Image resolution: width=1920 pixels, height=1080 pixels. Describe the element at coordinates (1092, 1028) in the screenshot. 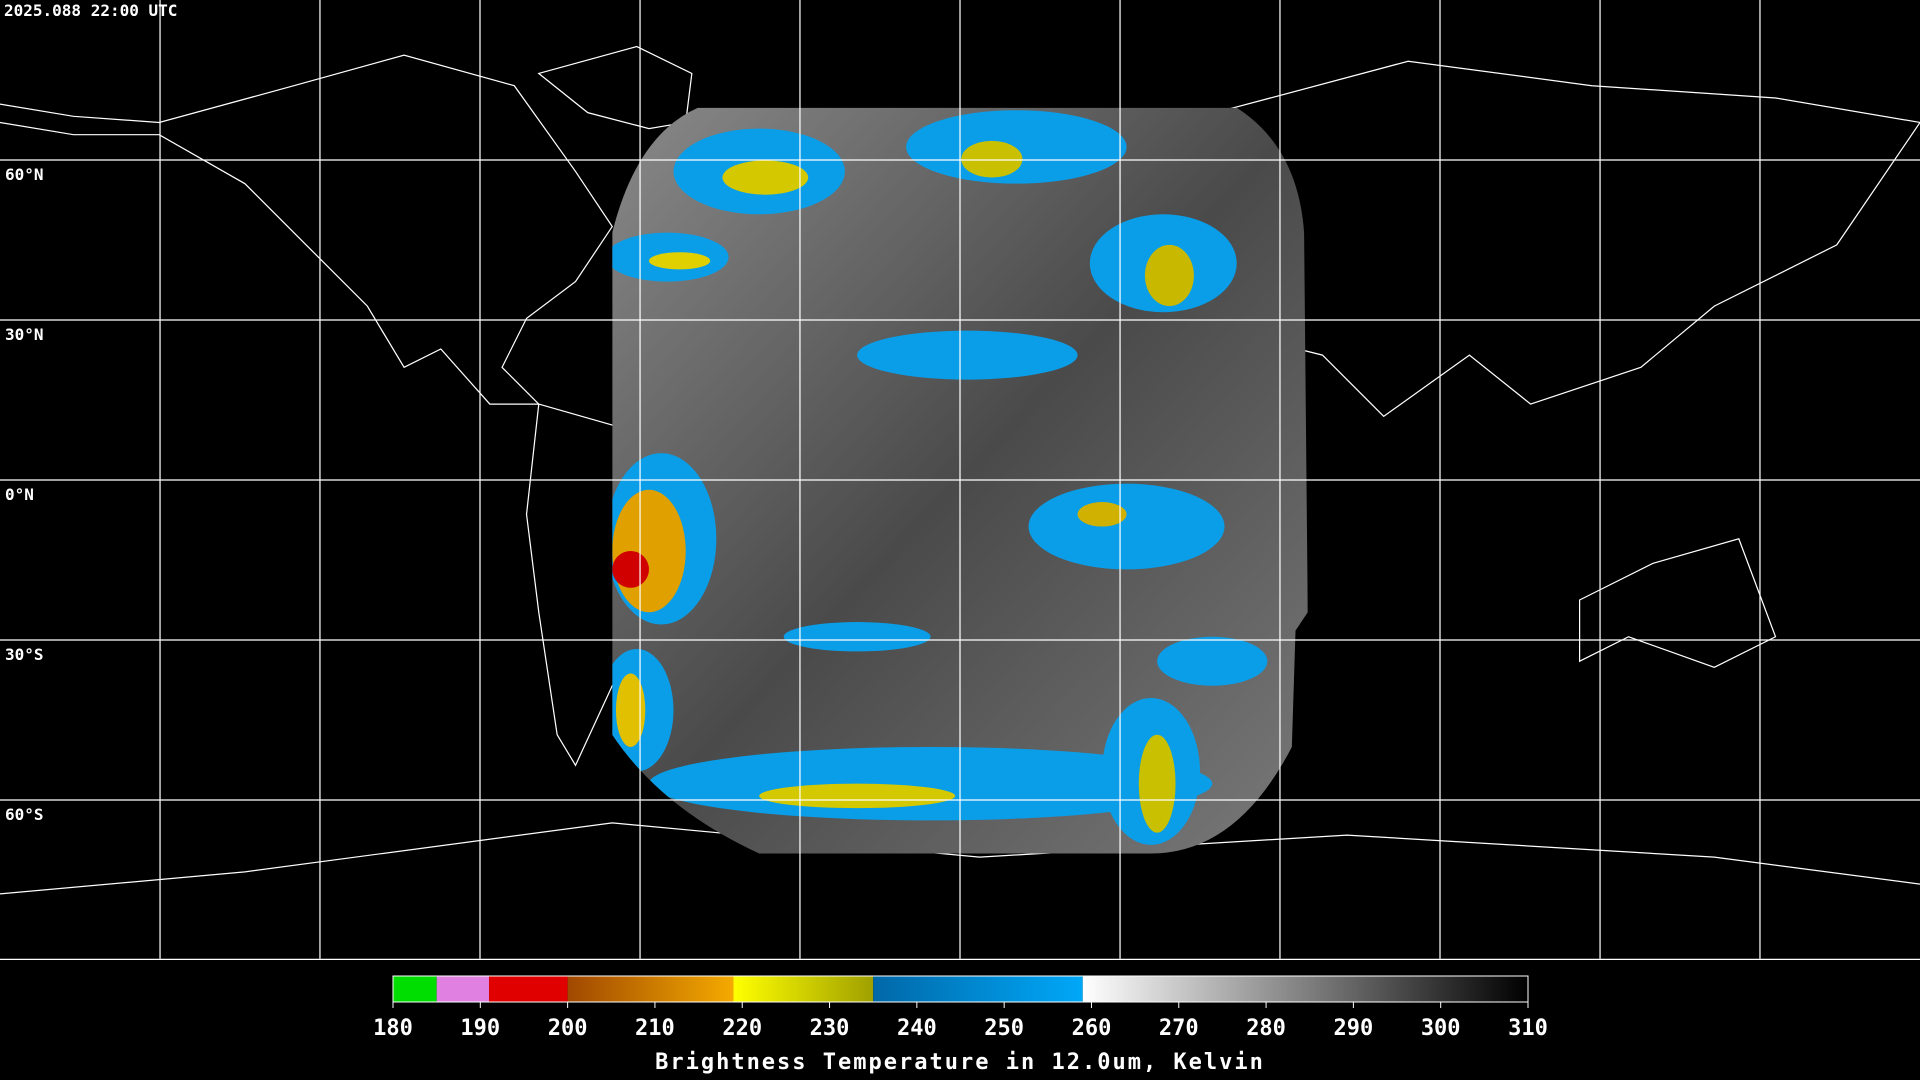

I see `colorbar-tick-label: 260` at that location.